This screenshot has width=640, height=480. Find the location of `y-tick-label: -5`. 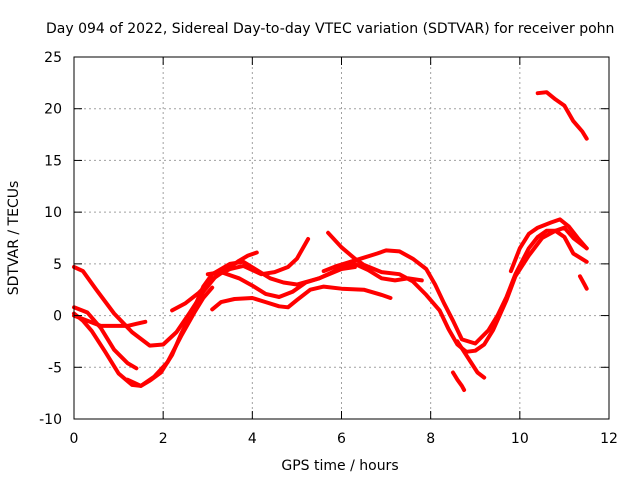

y-tick-label: -5 is located at coordinates (55, 368).